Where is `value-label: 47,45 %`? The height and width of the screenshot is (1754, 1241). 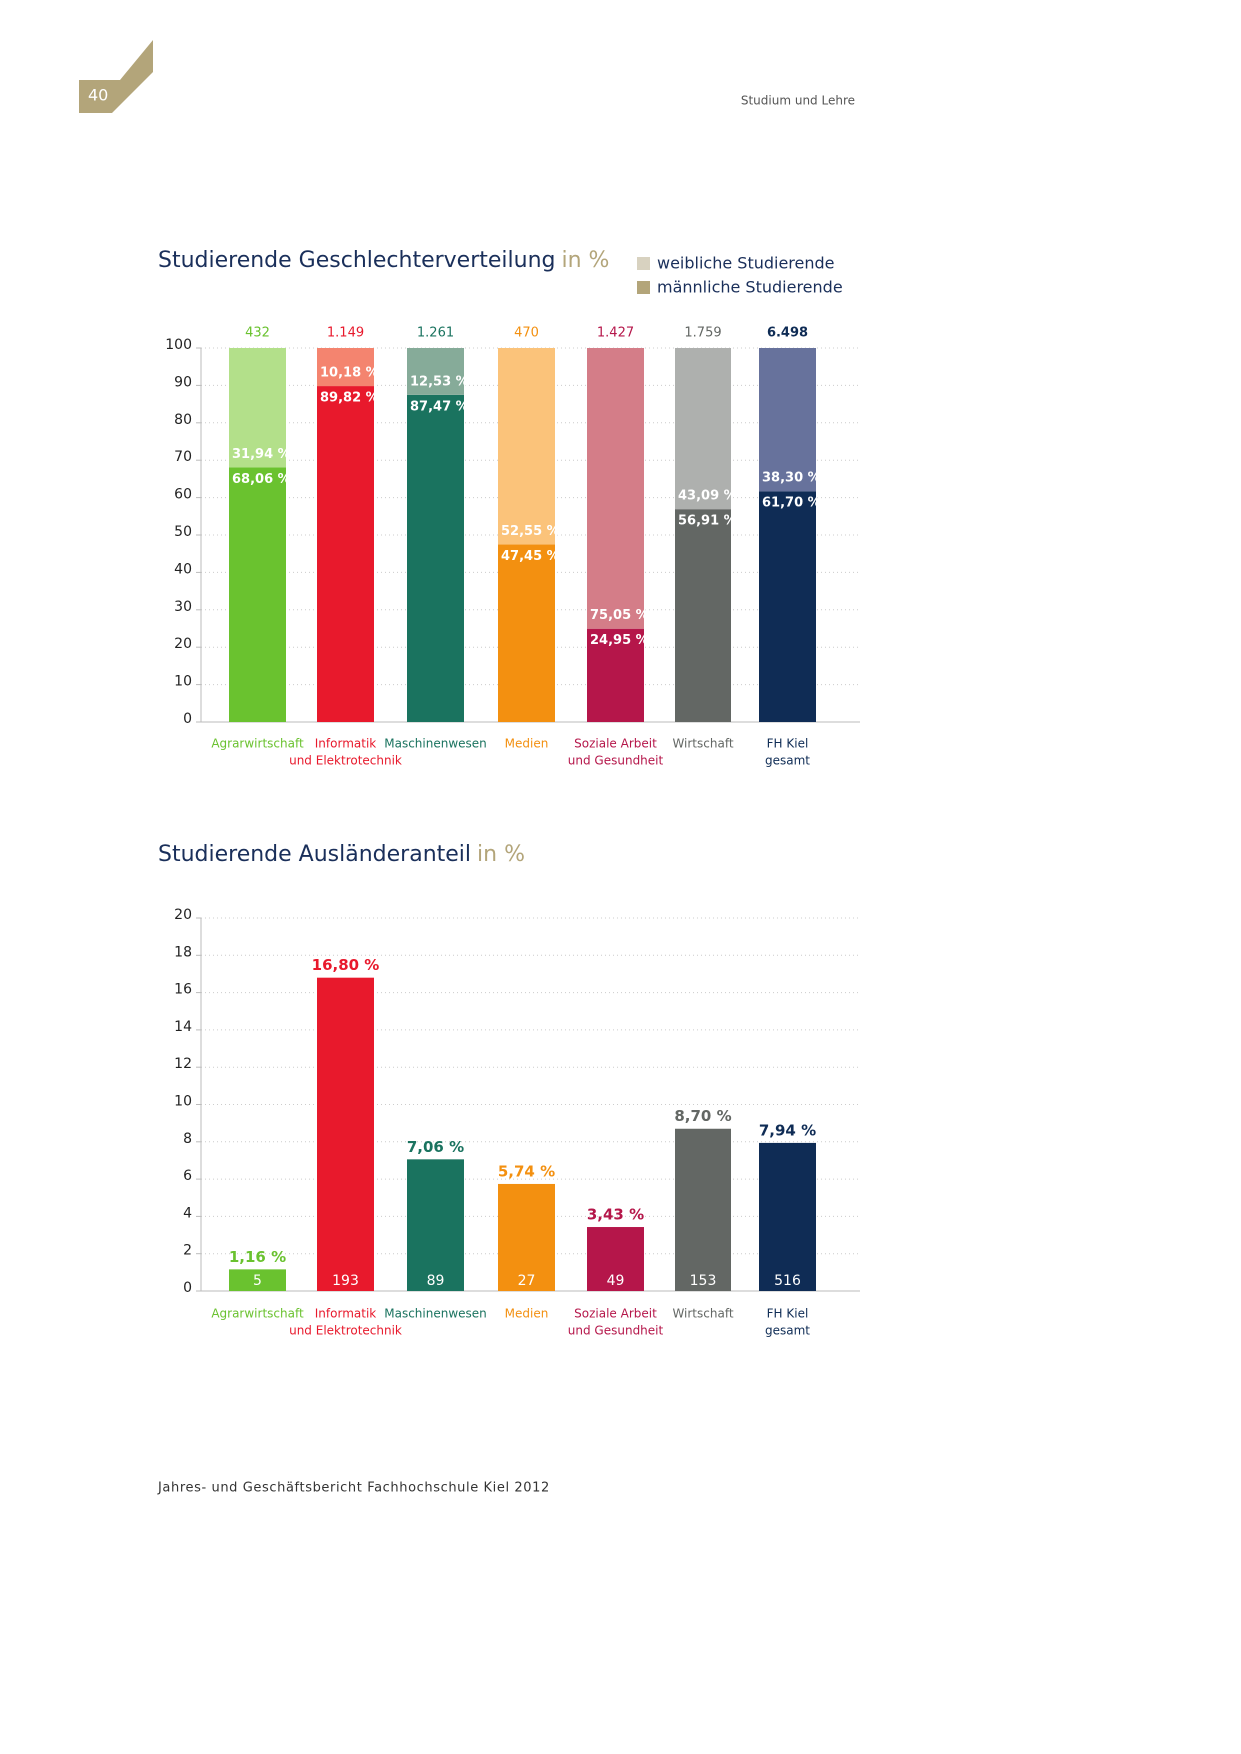 value-label: 47,45 % is located at coordinates (530, 556).